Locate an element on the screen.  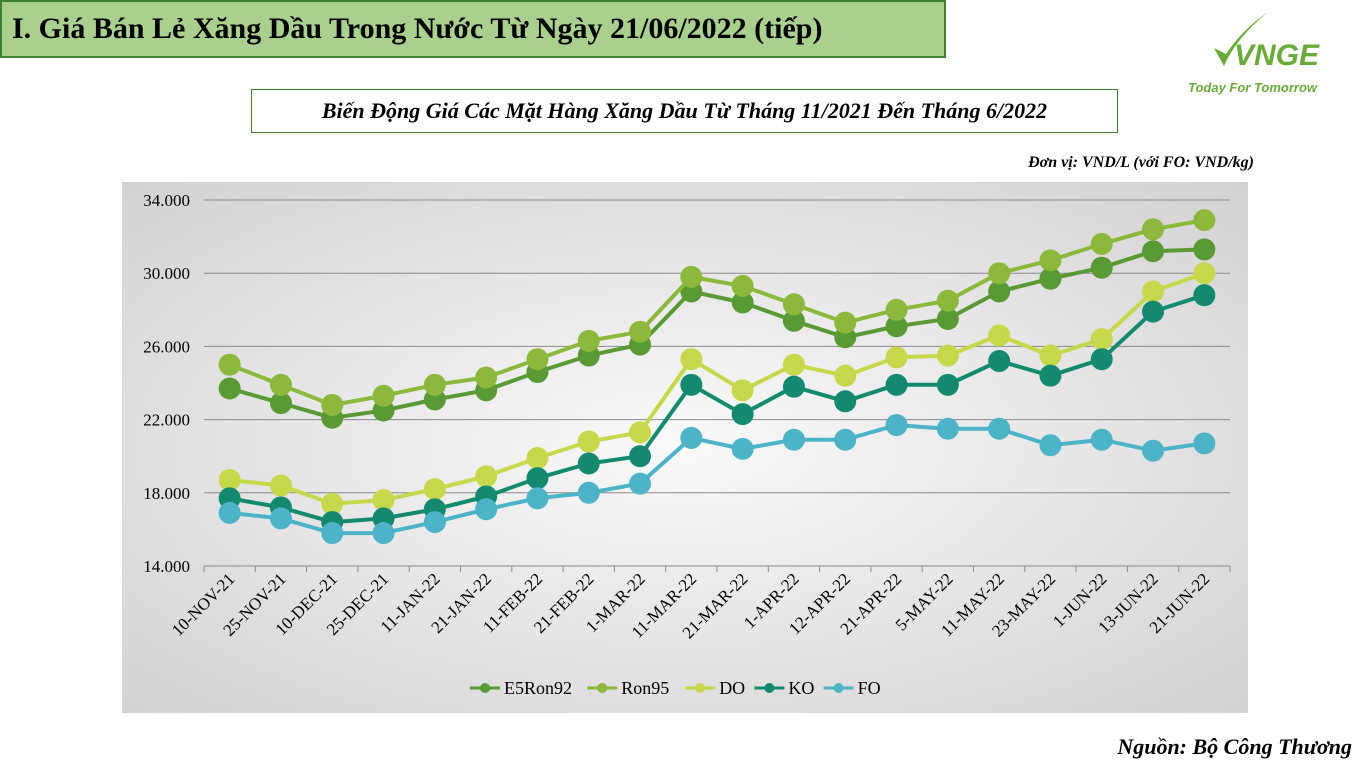
vnge-logo: VNGE Today For Tomorrow is located at coordinates (1254, 53).